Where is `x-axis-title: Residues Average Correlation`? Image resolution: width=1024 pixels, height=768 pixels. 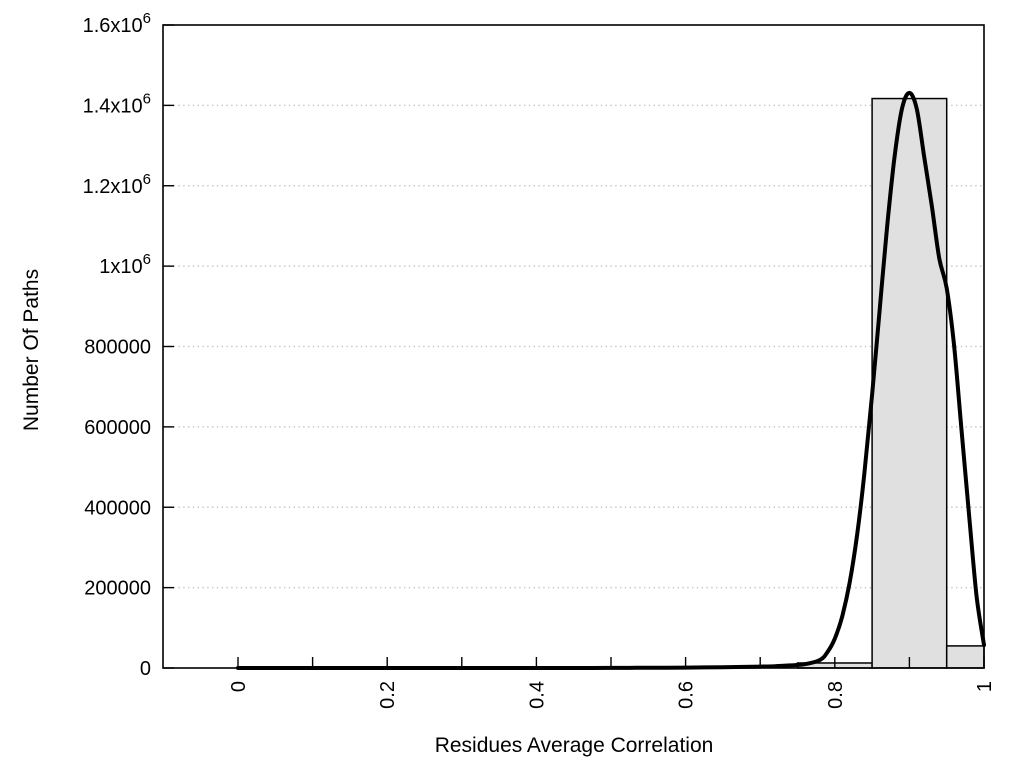
x-axis-title: Residues Average Correlation is located at coordinates (574, 745).